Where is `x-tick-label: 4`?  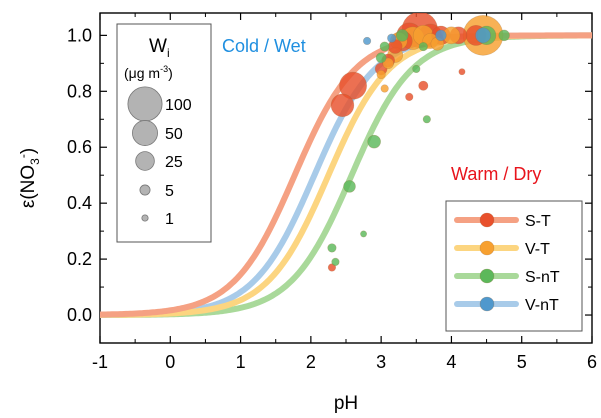 x-tick-label: 4 is located at coordinates (451, 362).